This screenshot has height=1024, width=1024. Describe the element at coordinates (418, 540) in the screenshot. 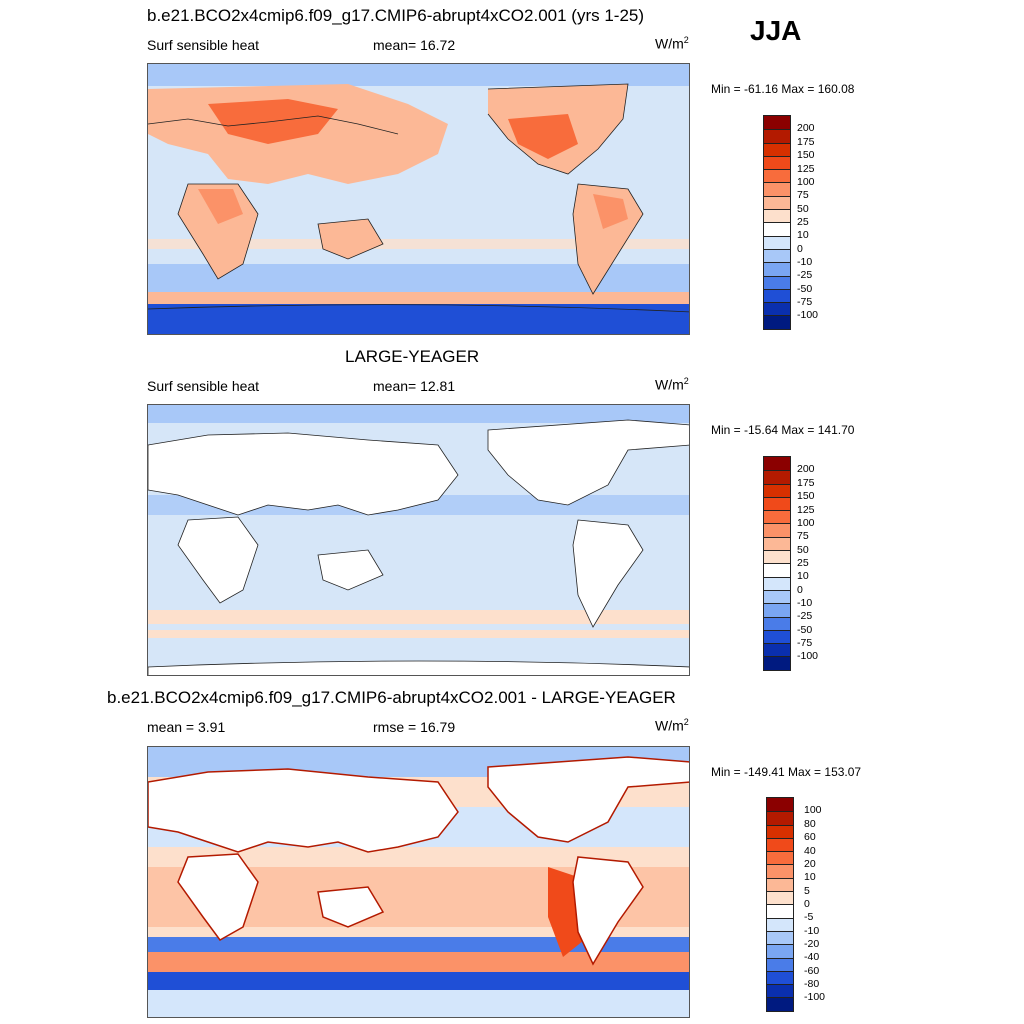

I see `panel2-map` at that location.